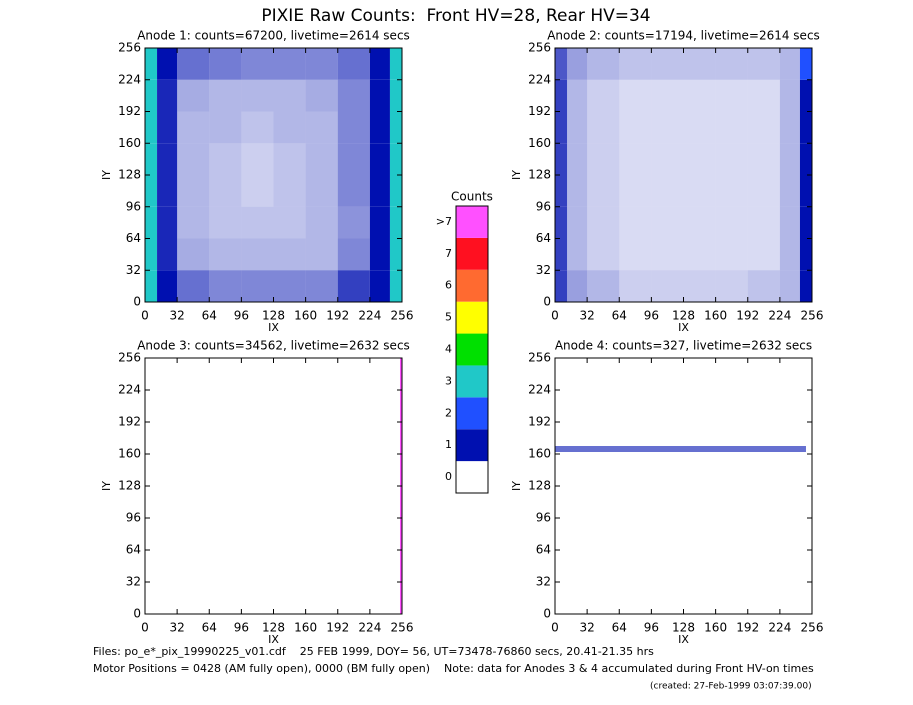 This screenshot has width=913, height=705. Describe the element at coordinates (448, 476) in the screenshot. I see `colorbar-label: 0` at that location.